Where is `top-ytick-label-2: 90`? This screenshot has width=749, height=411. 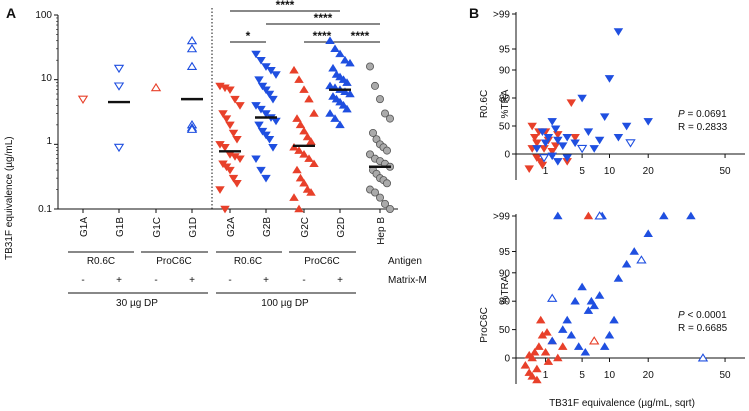 top-ytick-label-2: 90 is located at coordinates (505, 71).